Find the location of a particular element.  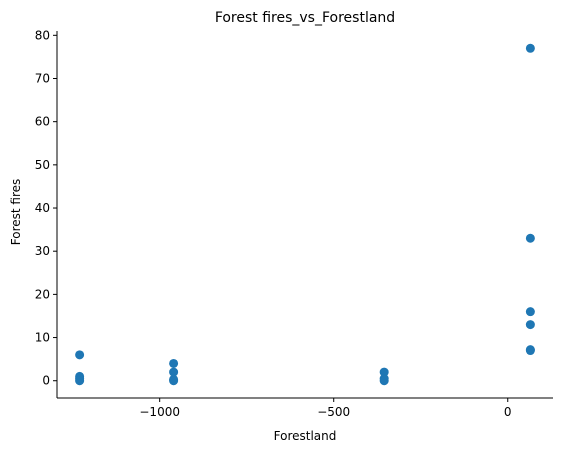

x-axis-label: Forestland is located at coordinates (305, 436).